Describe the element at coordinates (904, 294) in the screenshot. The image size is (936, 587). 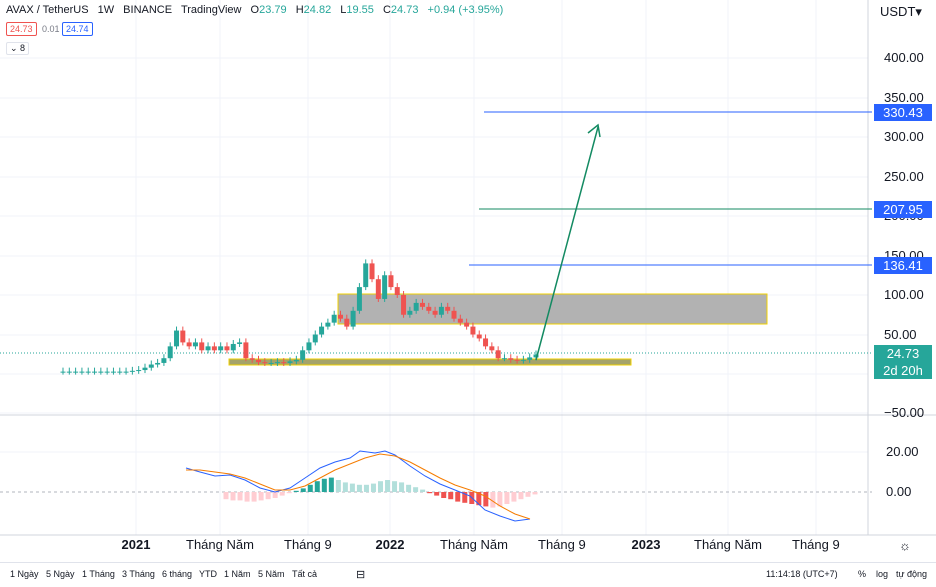
I see `price-tick: 100.00` at that location.